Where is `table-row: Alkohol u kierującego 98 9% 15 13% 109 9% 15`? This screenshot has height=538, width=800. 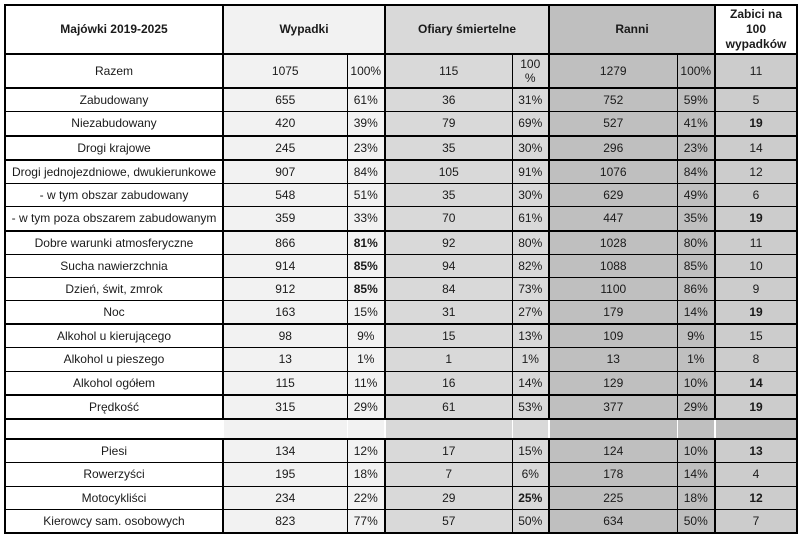 table-row: Alkohol u kierującego 98 9% 15 13% 109 9% 15 is located at coordinates (401, 336).